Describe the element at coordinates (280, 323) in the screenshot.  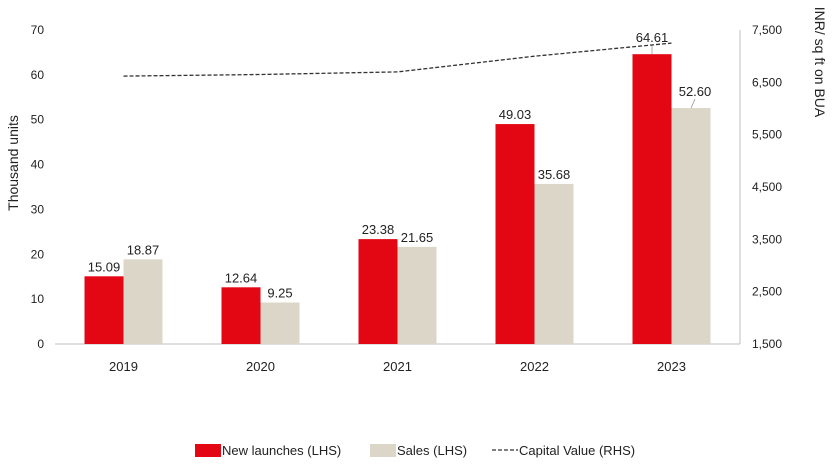
I see `bar-sales-2020` at that location.